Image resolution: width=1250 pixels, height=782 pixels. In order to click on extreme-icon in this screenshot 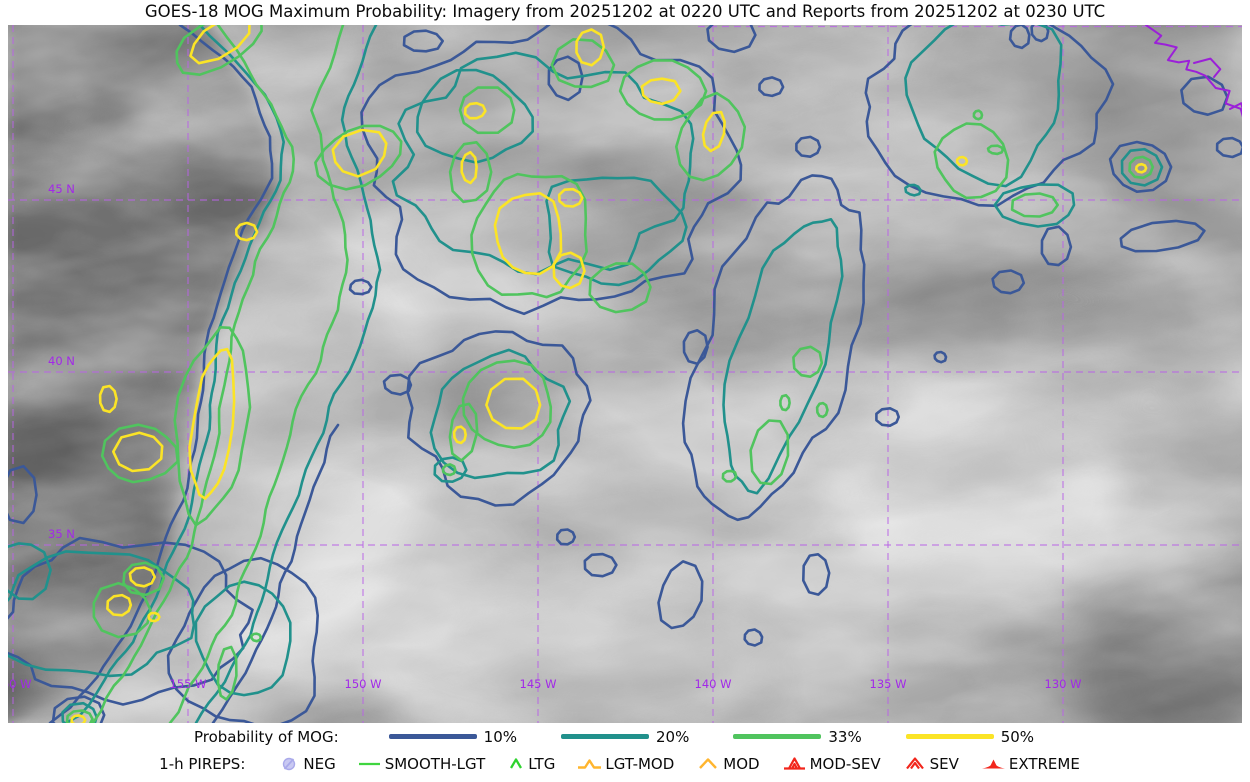, I will do `click(993, 764)`.